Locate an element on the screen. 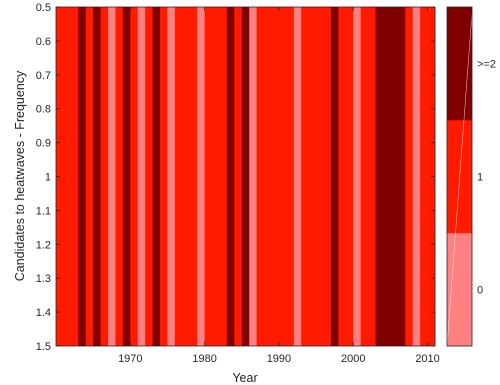  heatmap-cell-1961 is located at coordinates (67, 176).